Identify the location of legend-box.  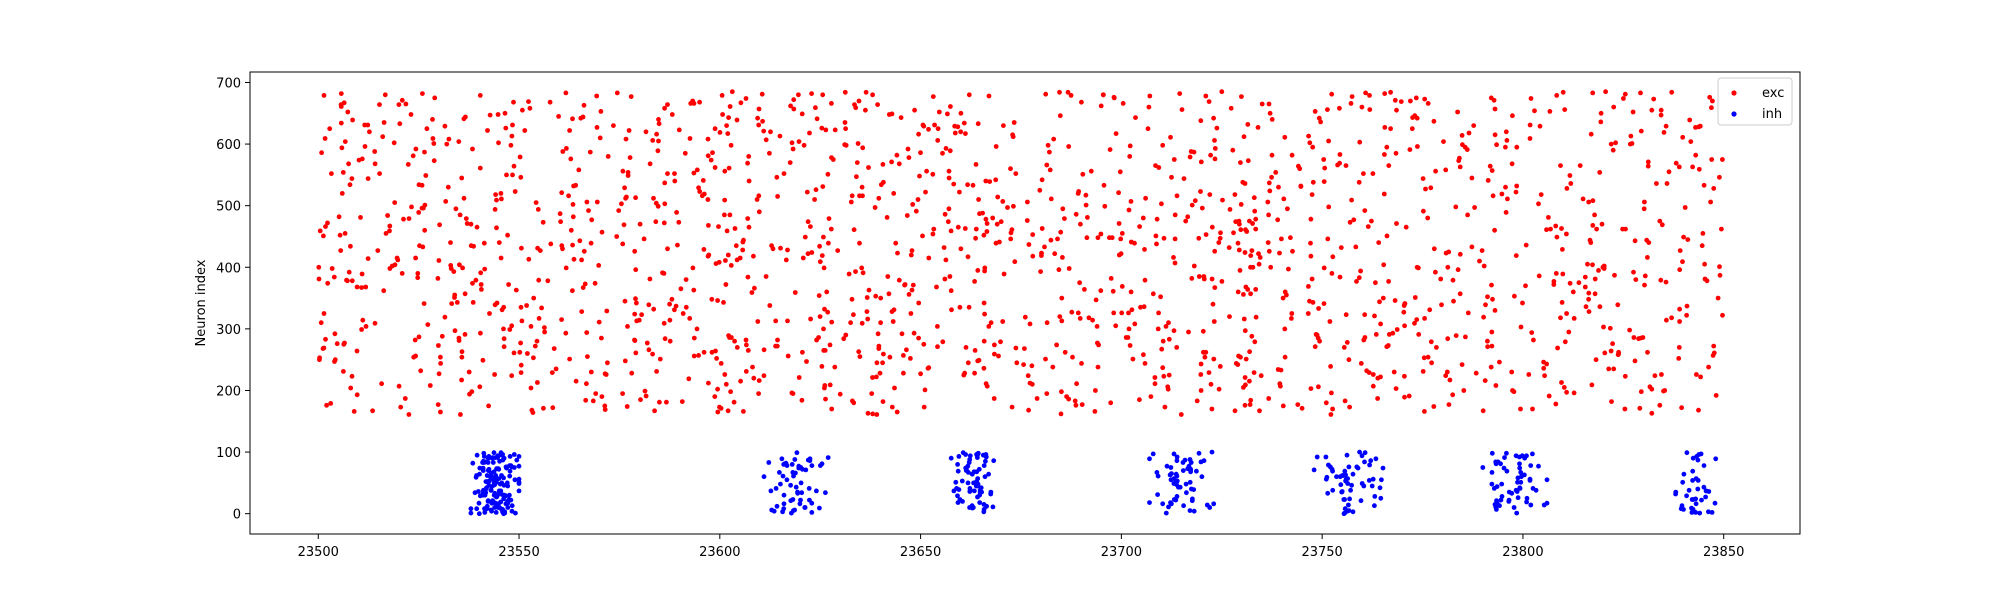
(1755, 101).